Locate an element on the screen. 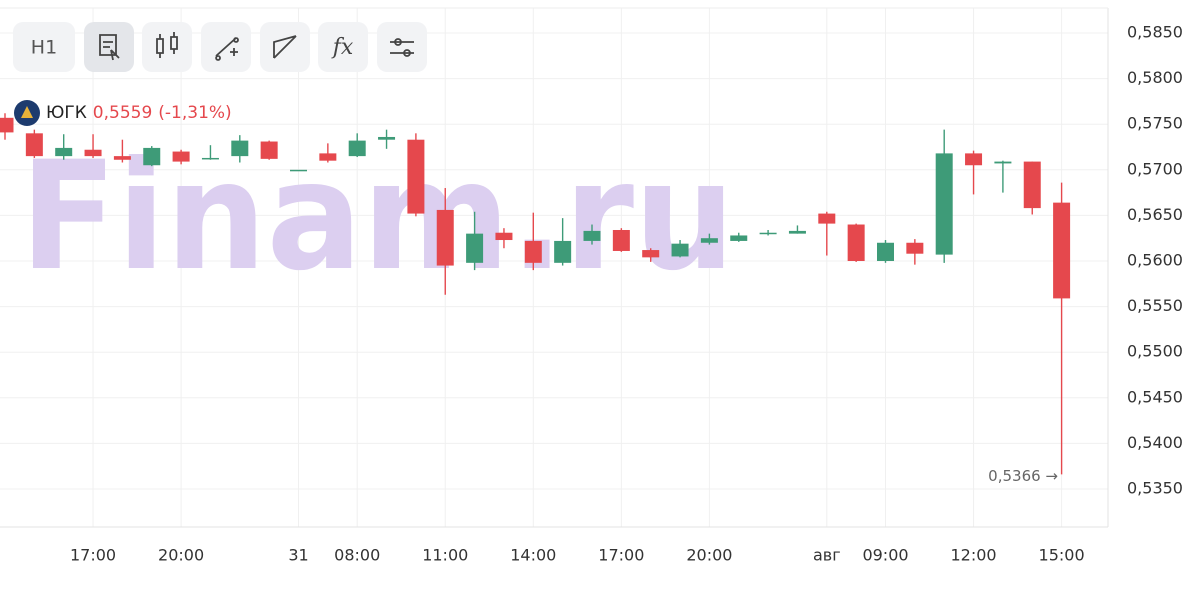  fx-icon: fx is located at coordinates (342, 47).